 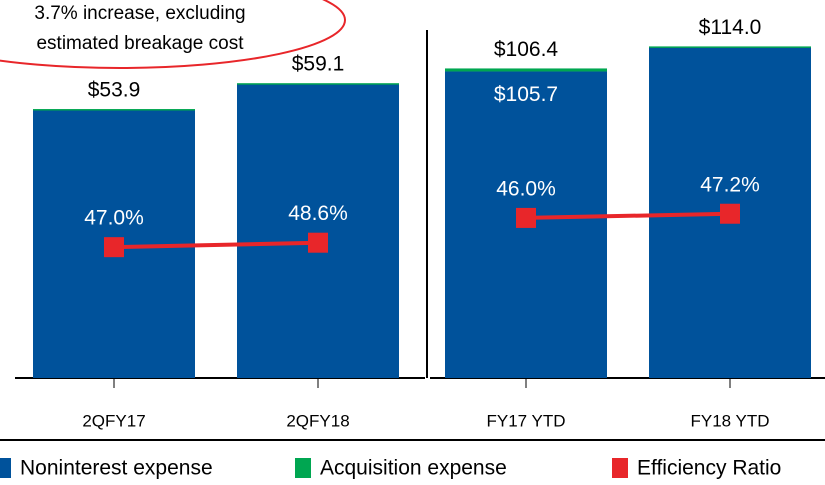 I want to click on bar-value-label: $114.0, so click(x=730, y=27).